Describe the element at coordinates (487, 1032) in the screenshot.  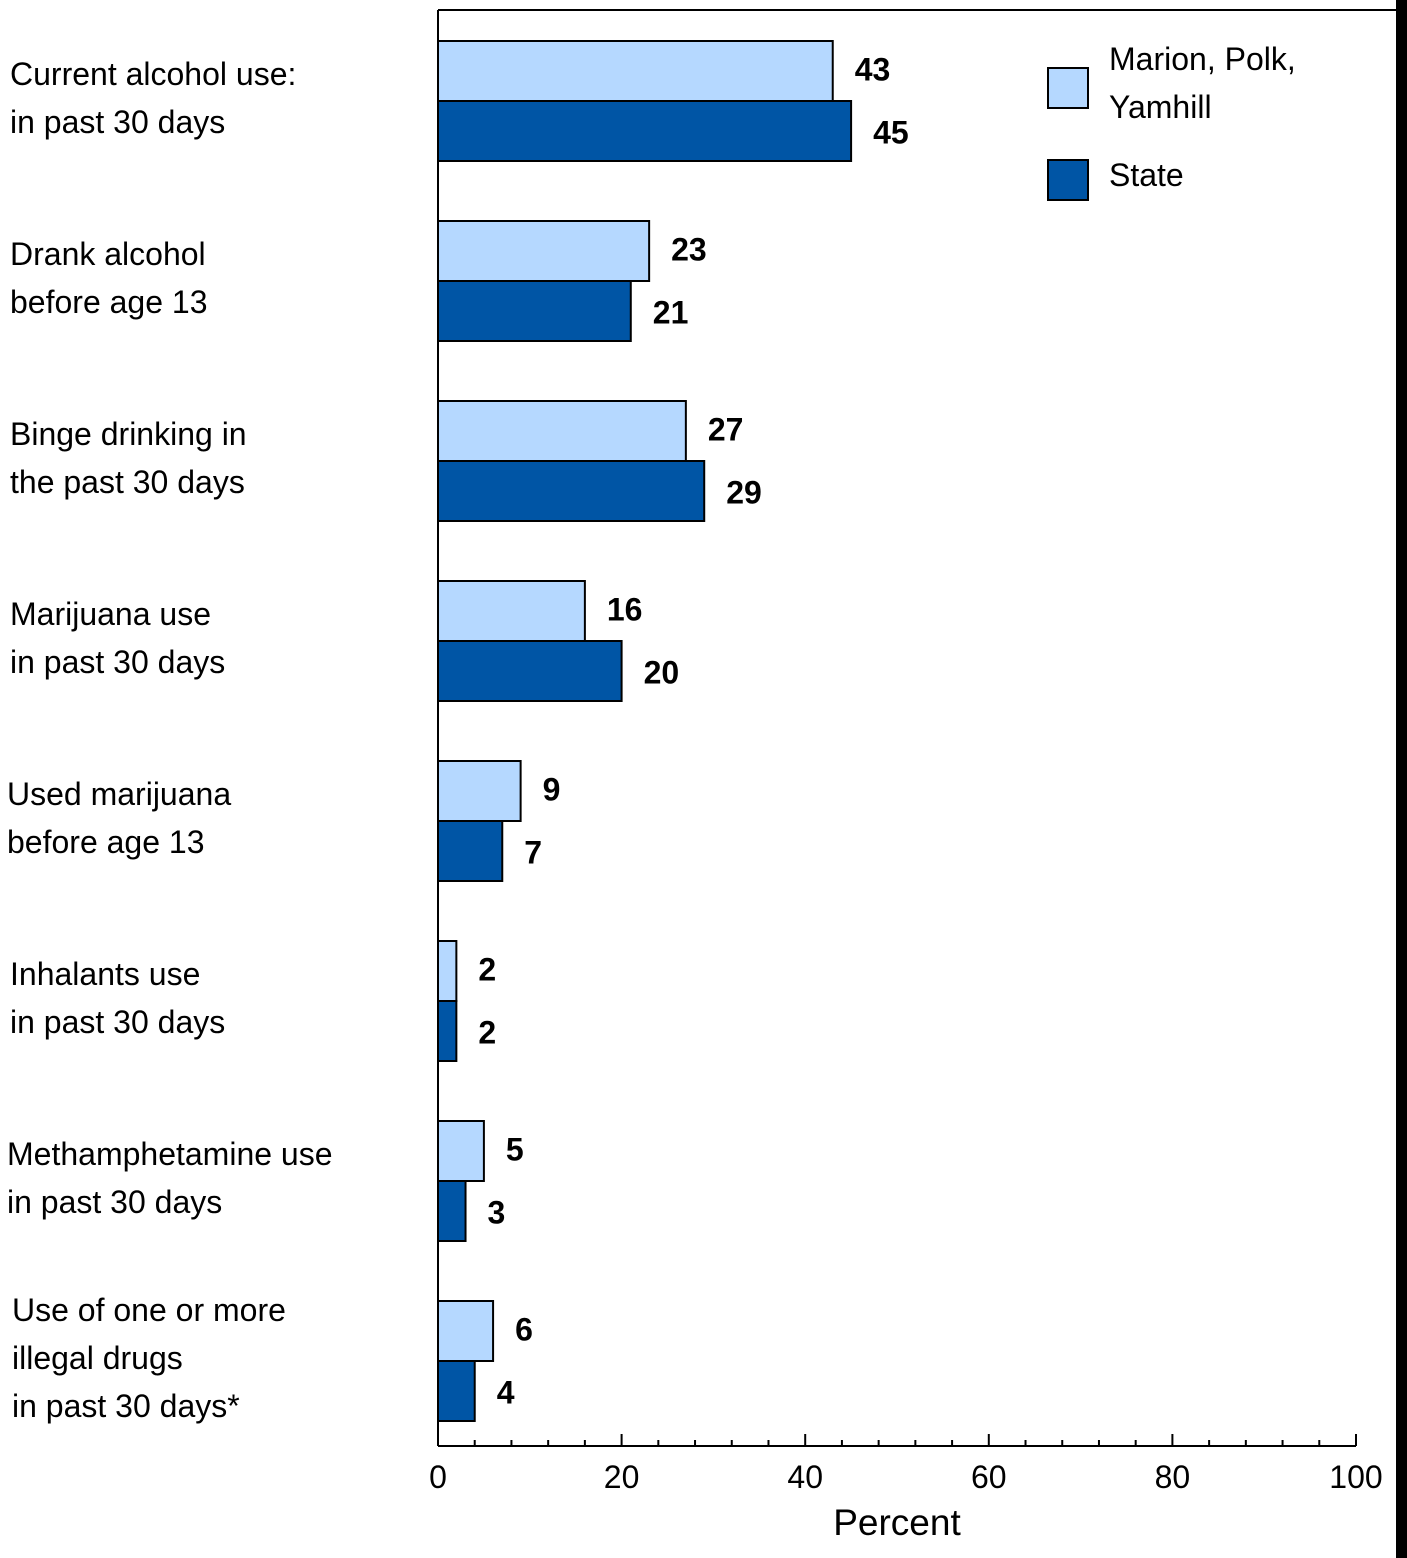
I see `value-label-state-5: 2` at that location.